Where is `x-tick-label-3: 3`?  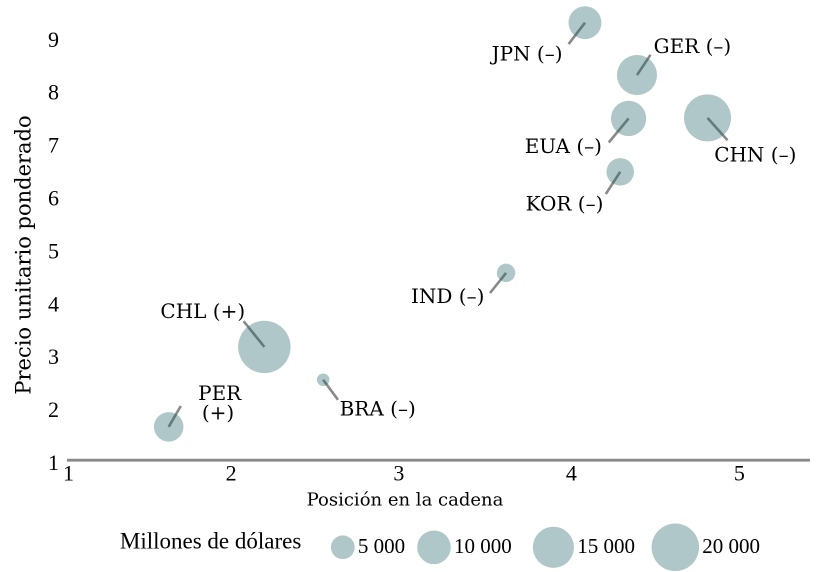 x-tick-label-3: 3 is located at coordinates (398, 473).